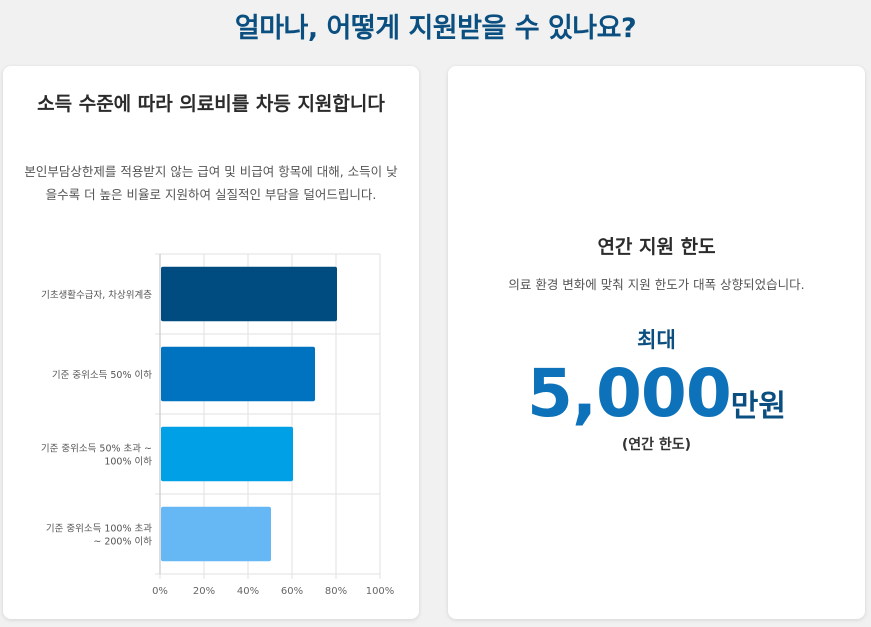 The height and width of the screenshot is (627, 871). Describe the element at coordinates (336, 591) in the screenshot. I see `x-tick-label: 80%` at that location.